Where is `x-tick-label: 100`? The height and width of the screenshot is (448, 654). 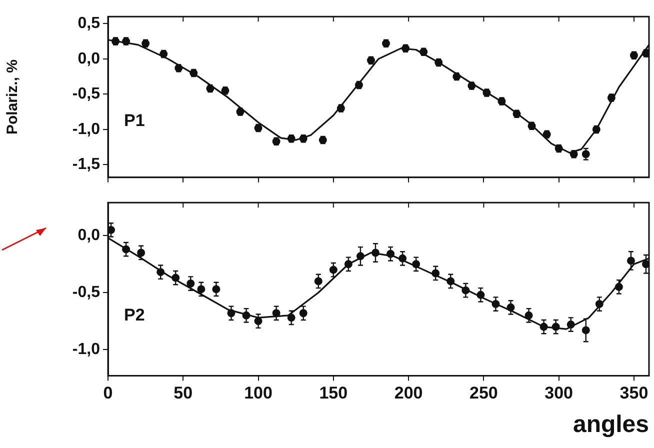
x-tick-label: 100 is located at coordinates (258, 393).